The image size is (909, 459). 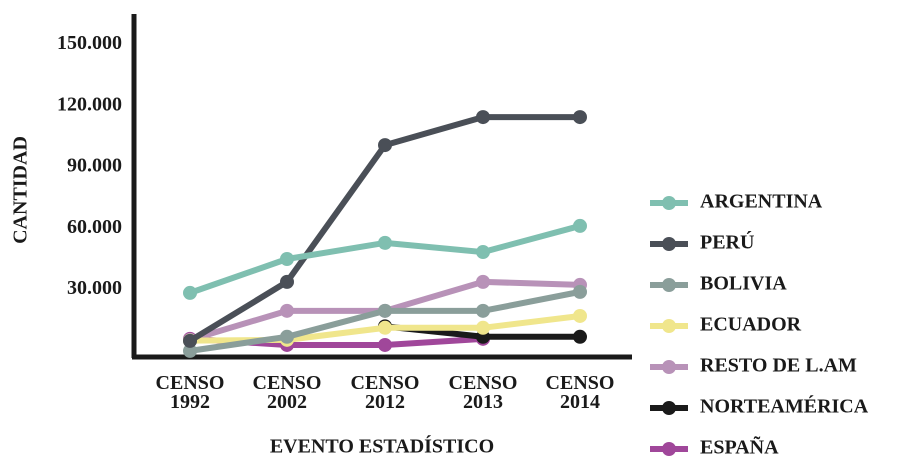 What do you see at coordinates (727, 242) in the screenshot?
I see `legend-label: PERÚ` at bounding box center [727, 242].